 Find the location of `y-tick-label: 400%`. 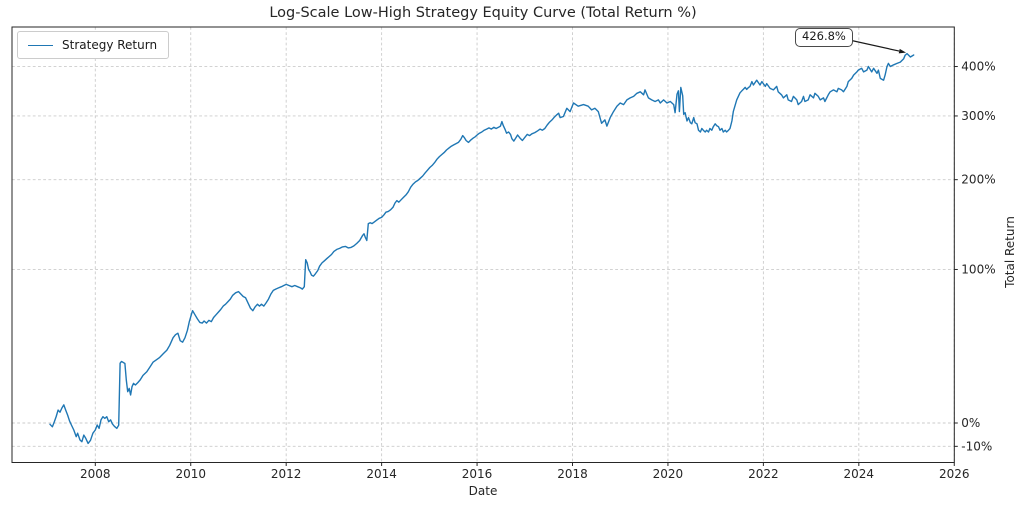

y-tick-label: 400% is located at coordinates (978, 67).